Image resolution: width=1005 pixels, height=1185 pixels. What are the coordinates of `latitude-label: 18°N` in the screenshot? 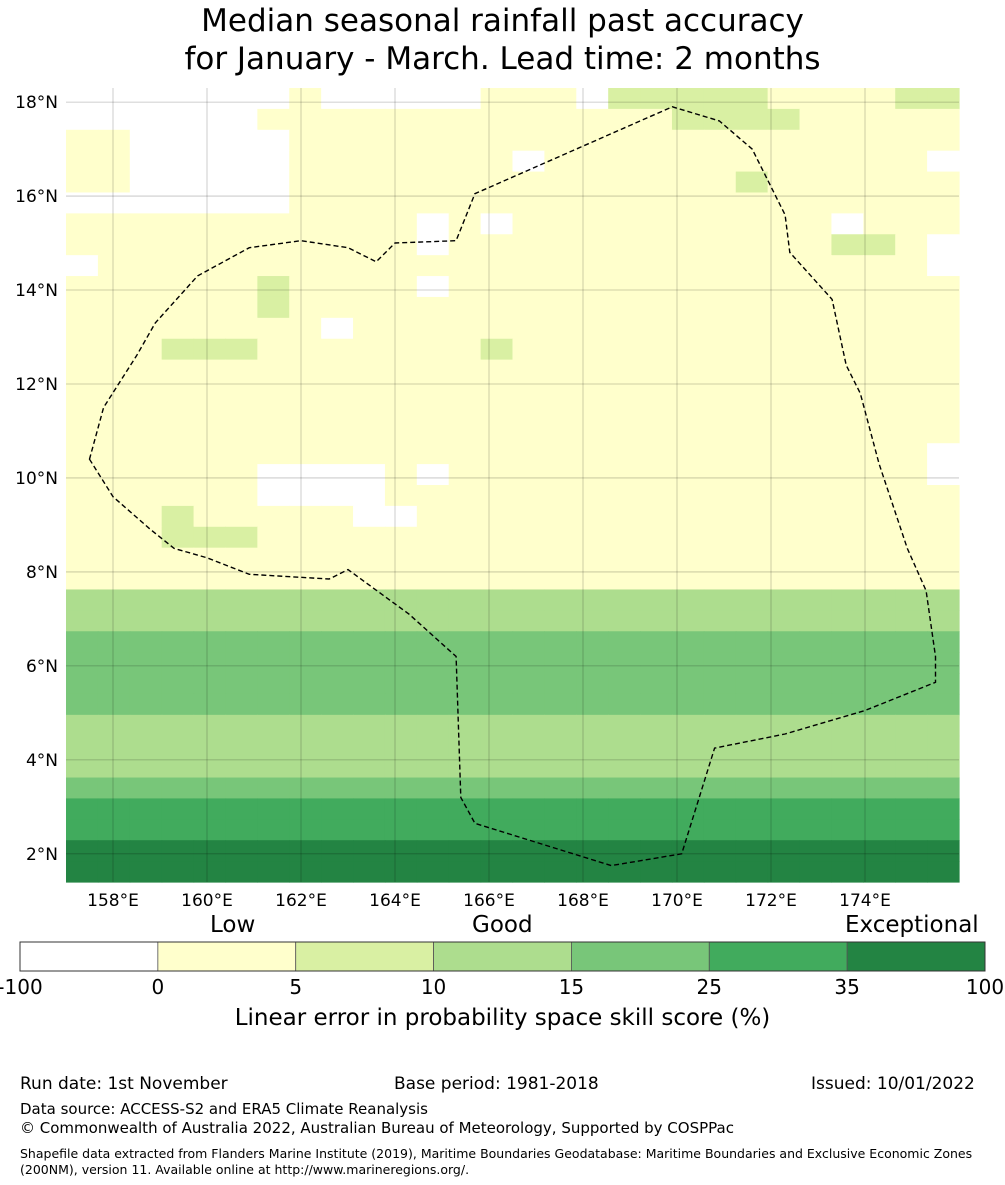 It's located at (36, 103).